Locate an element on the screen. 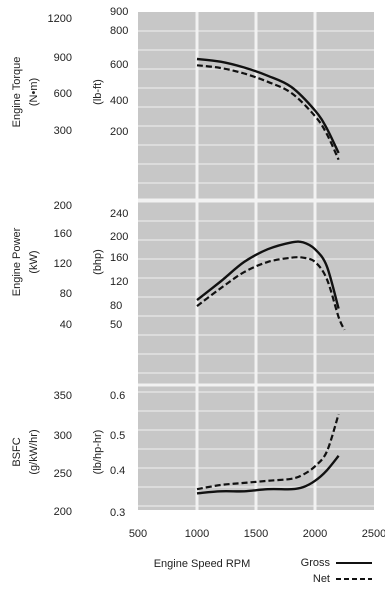  primary-tick-label: 1200 is located at coordinates (60, 19).